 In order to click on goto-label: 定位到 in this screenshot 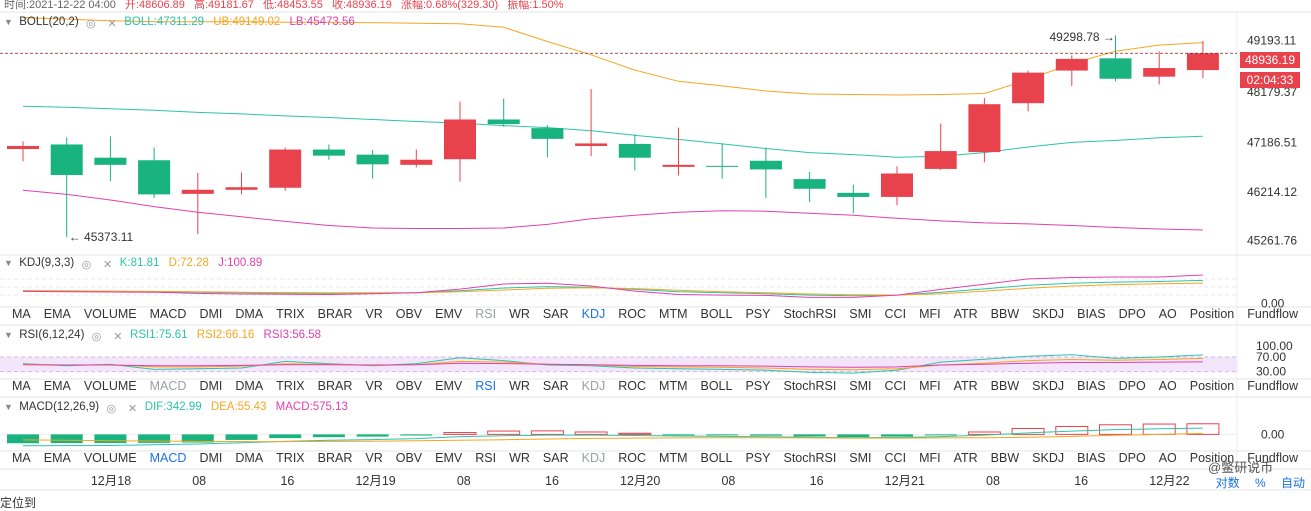, I will do `click(18, 503)`.